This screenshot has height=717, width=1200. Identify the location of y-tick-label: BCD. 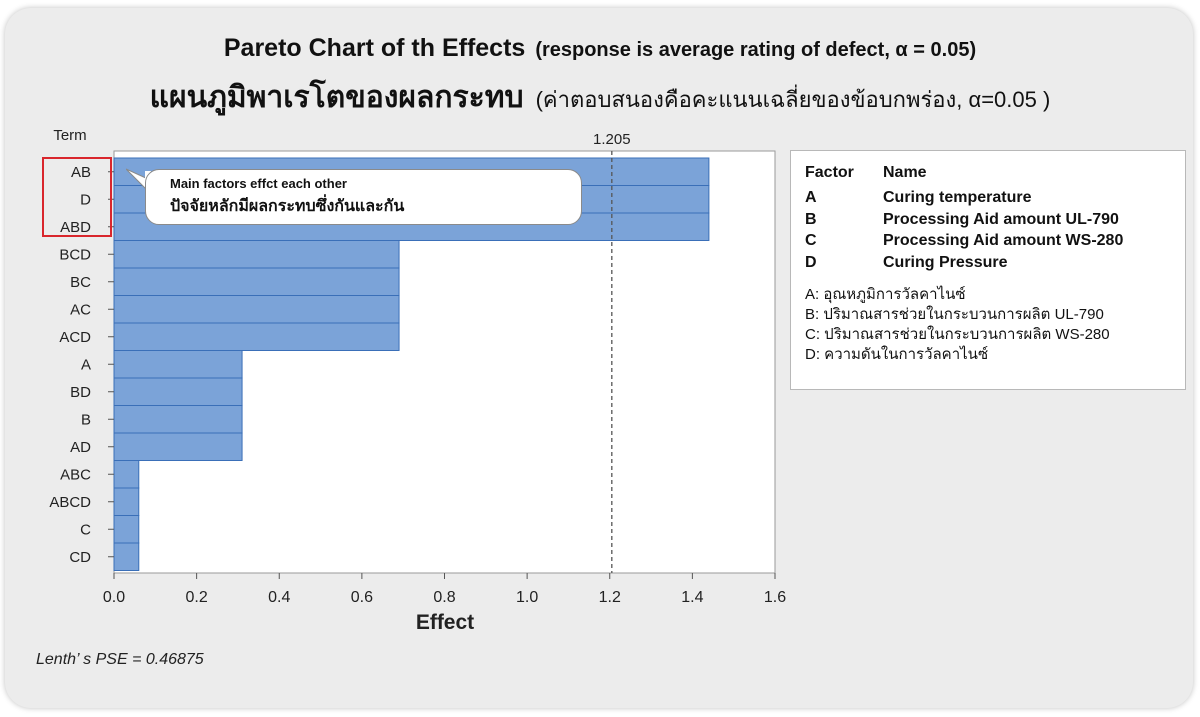
(75, 254).